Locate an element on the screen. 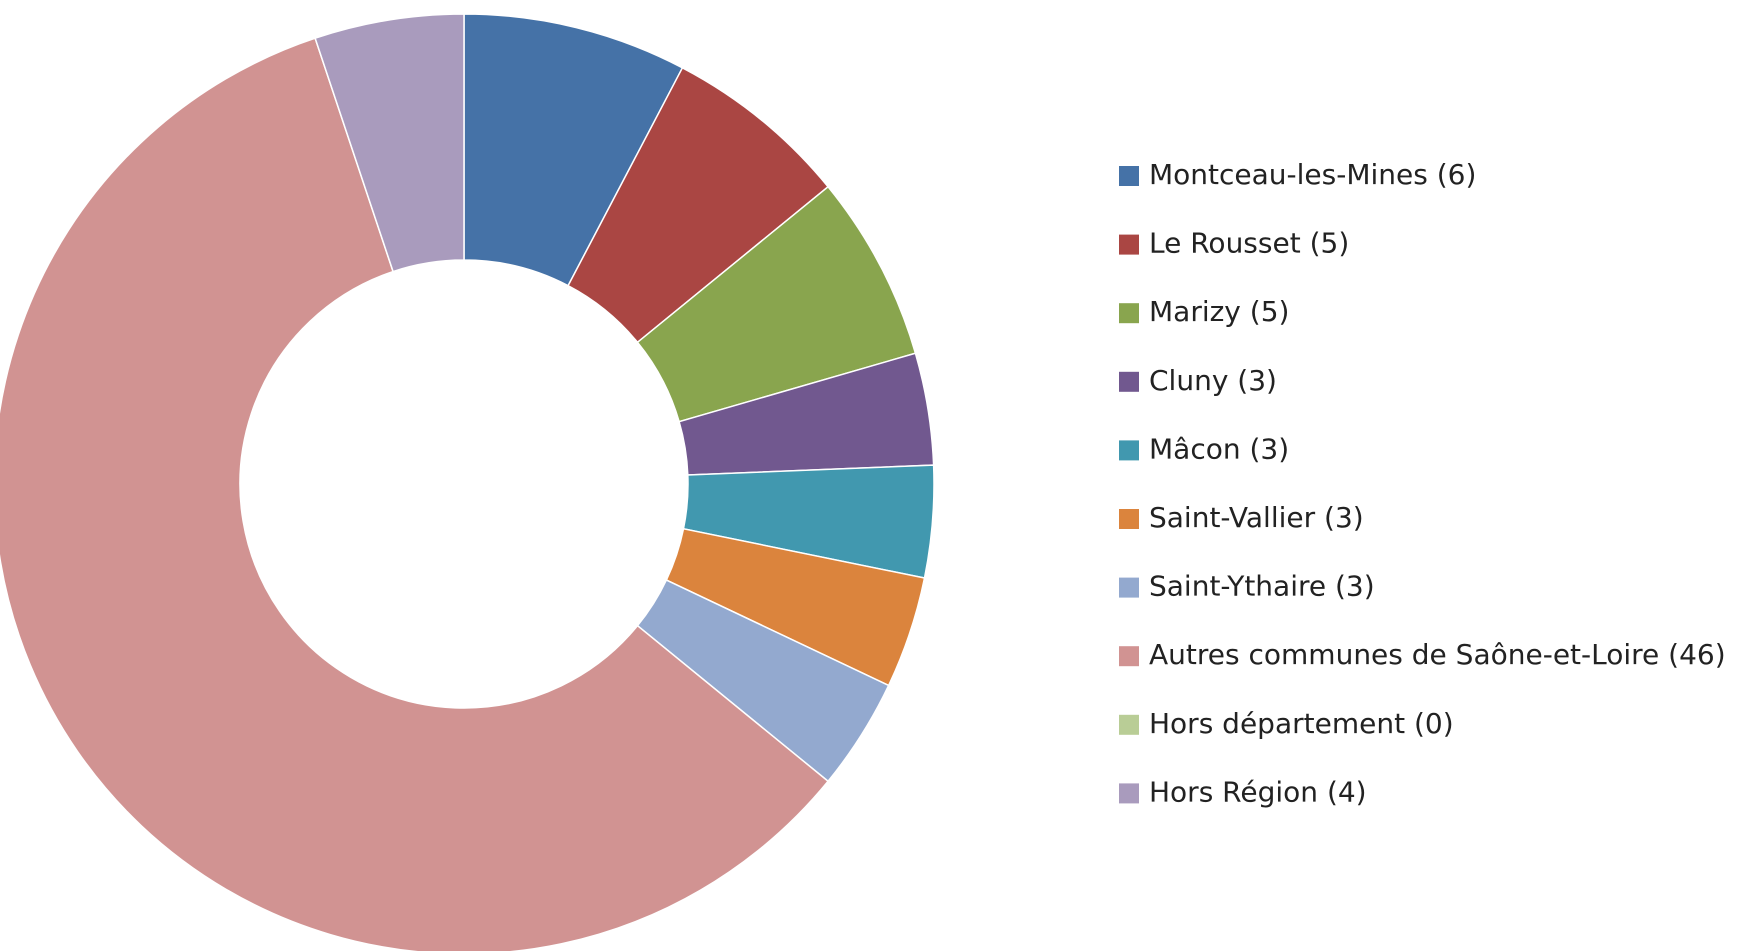 This screenshot has height=951, width=1744. legend-label: Hors Région (4) is located at coordinates (1258, 791).